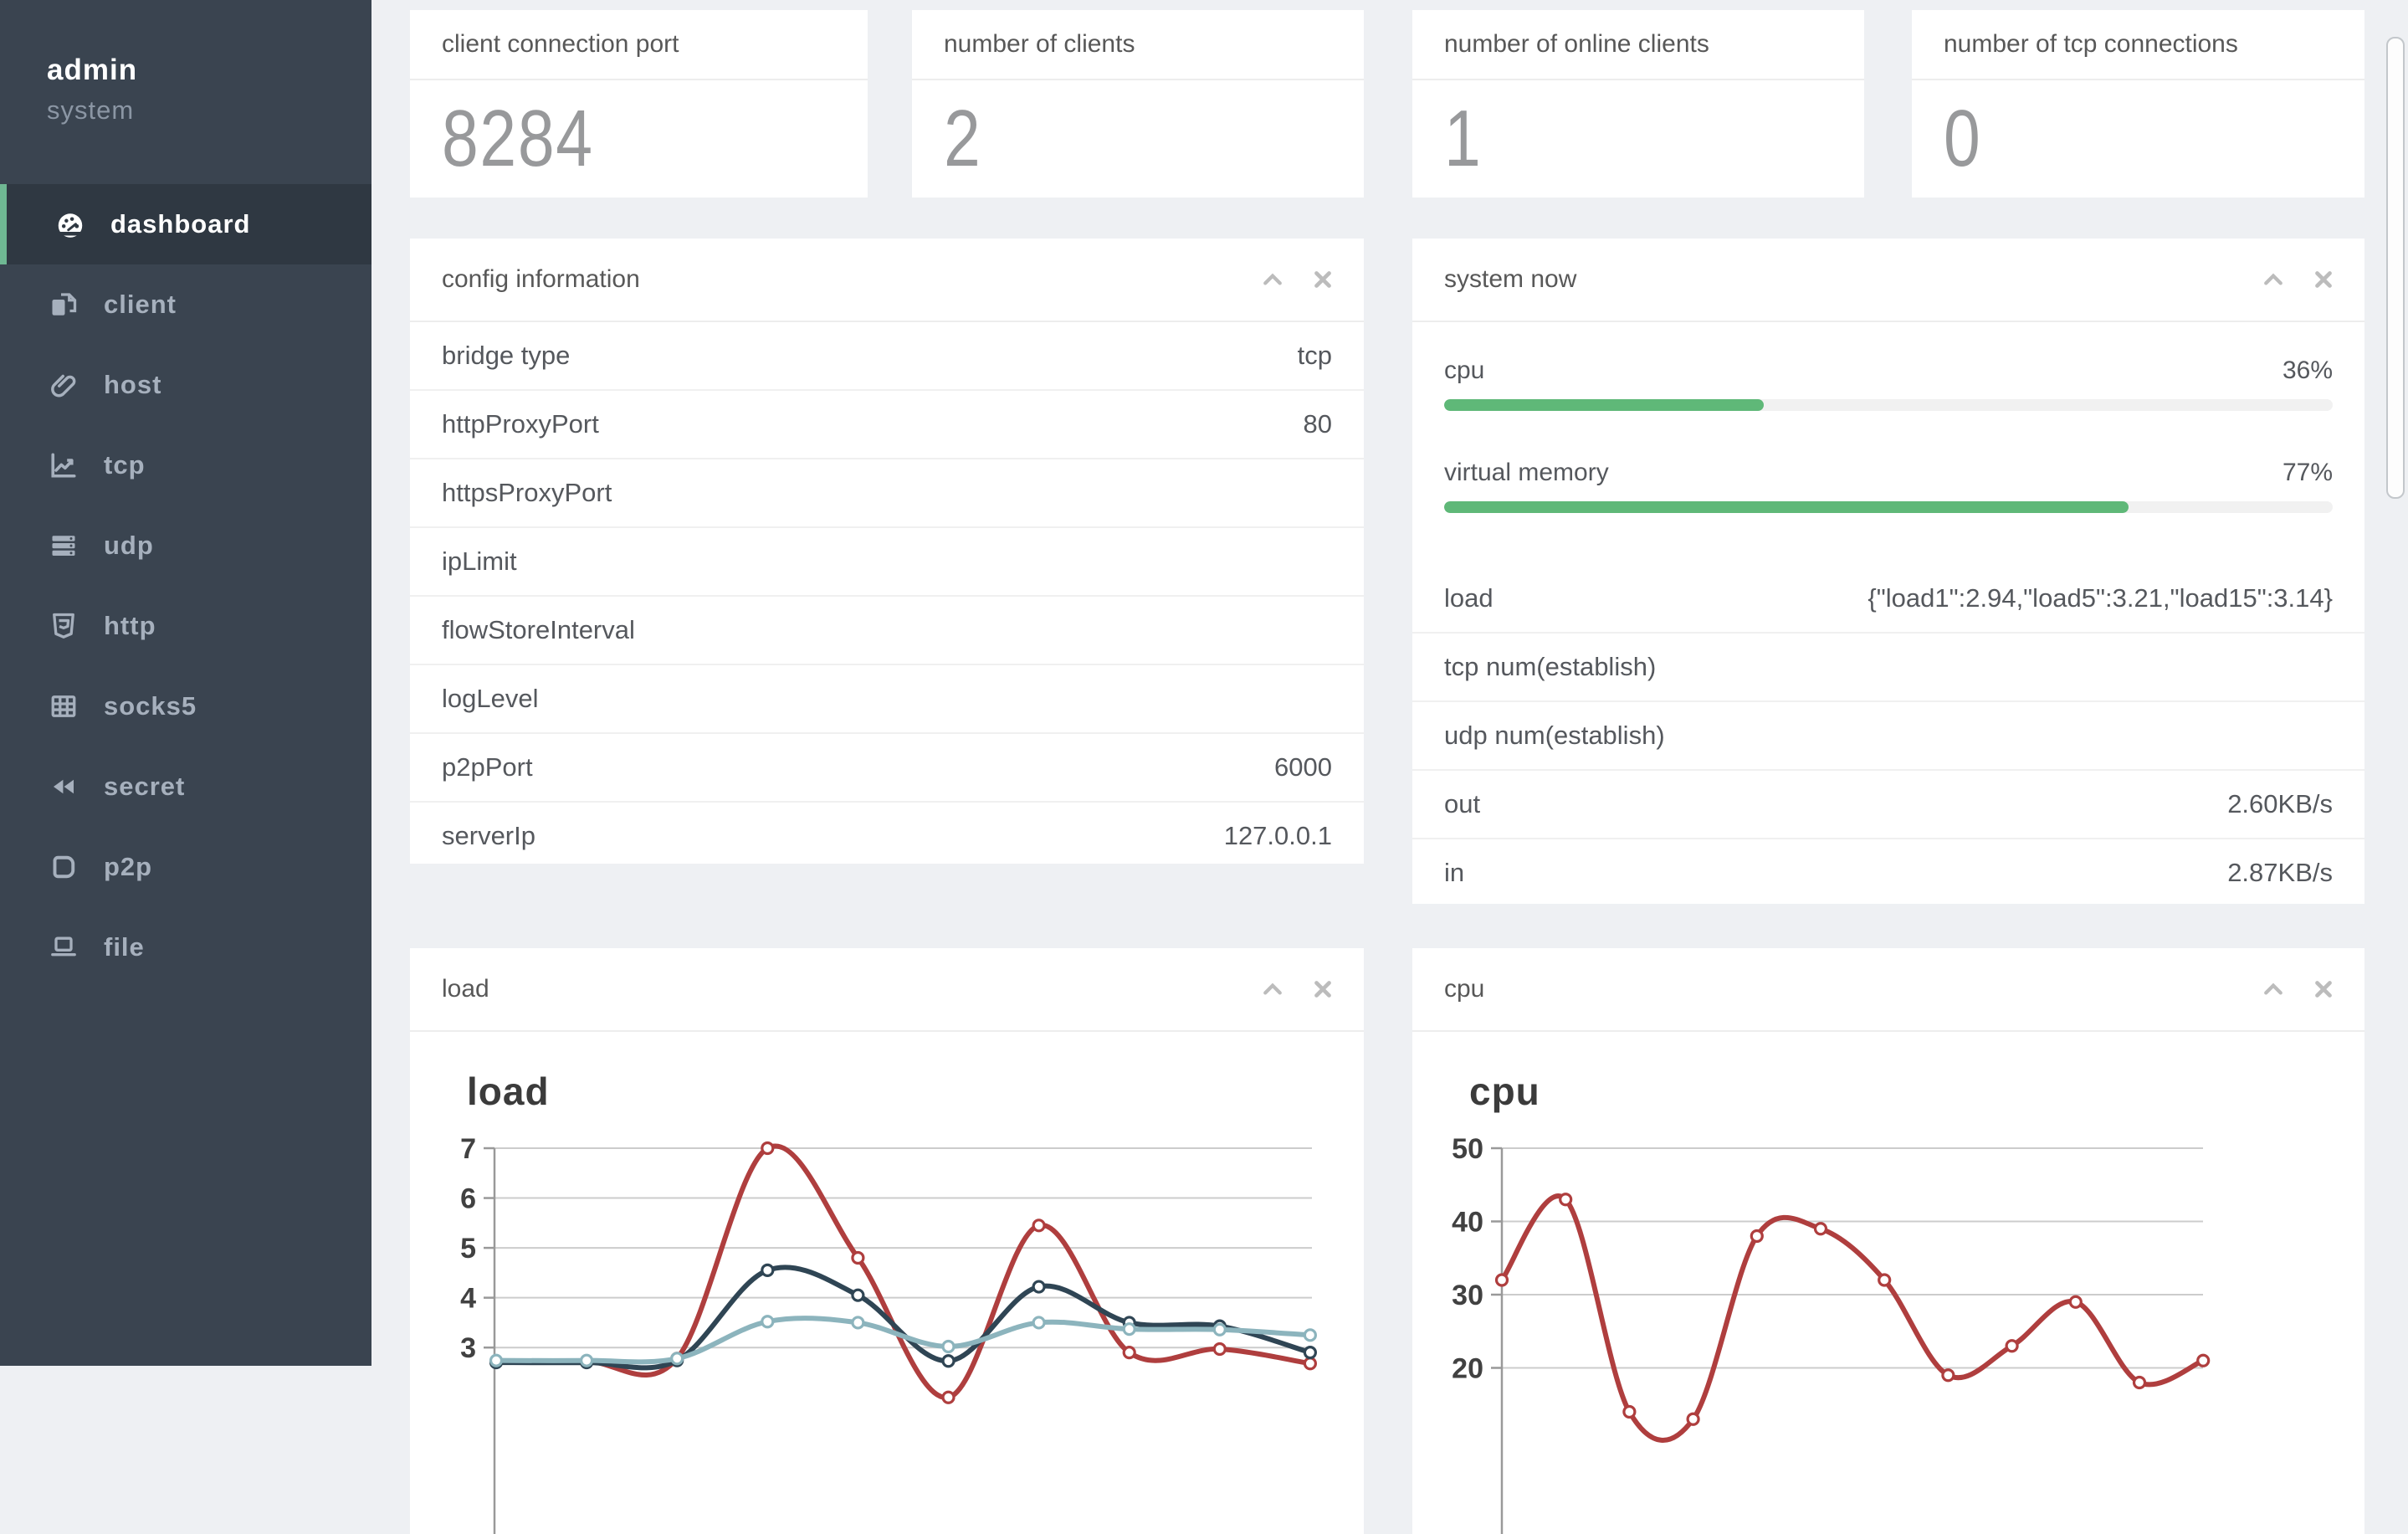 This screenshot has width=2408, height=1534. What do you see at coordinates (1314, 355) in the screenshot?
I see `row-value: tcp` at bounding box center [1314, 355].